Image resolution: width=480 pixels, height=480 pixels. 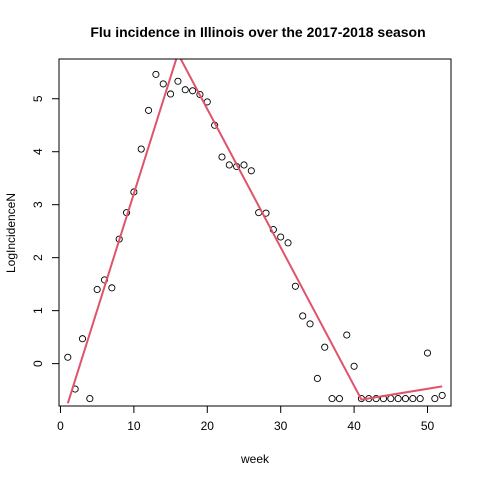 What do you see at coordinates (60, 426) in the screenshot?
I see `x-tick-label: 0` at bounding box center [60, 426].